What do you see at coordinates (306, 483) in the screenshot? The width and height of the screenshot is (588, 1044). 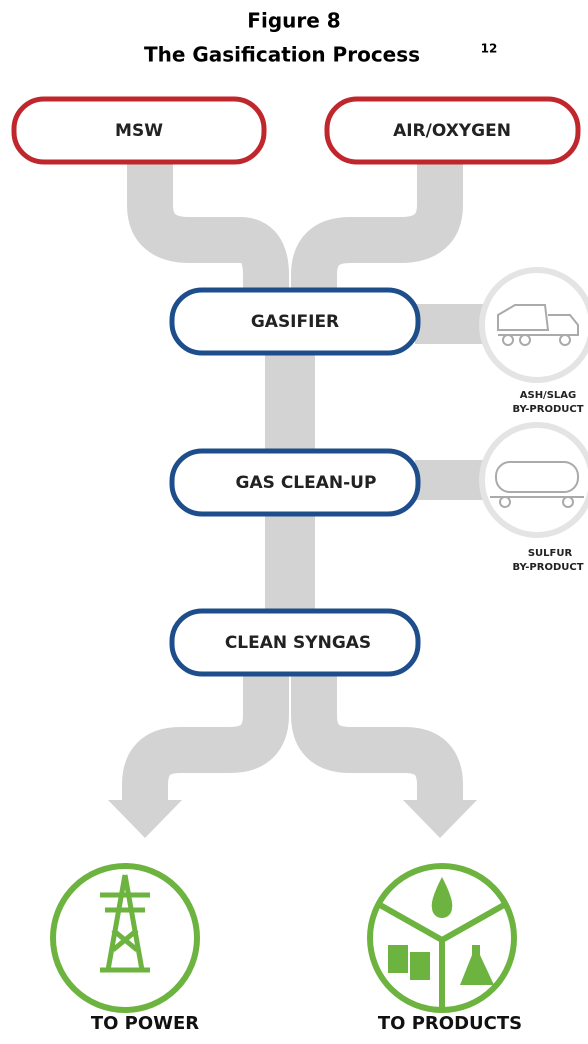 I see `stage-label: GAS CLEAN-UP` at bounding box center [306, 483].